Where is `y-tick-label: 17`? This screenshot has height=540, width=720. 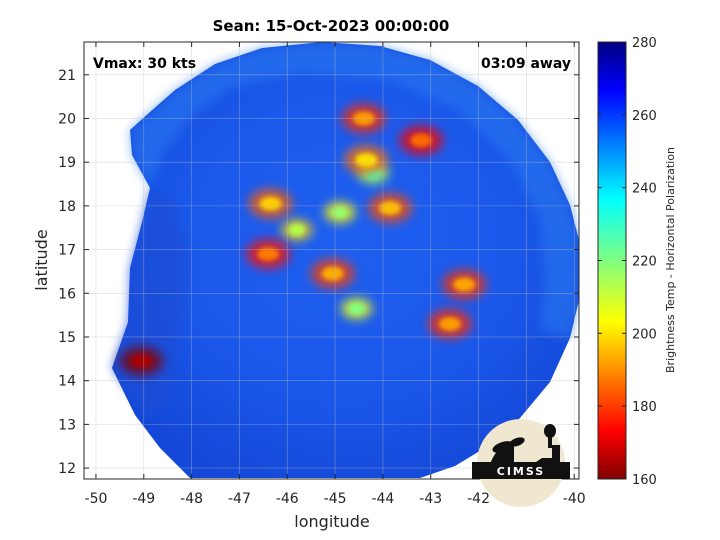 y-tick-label: 17 is located at coordinates (67, 251).